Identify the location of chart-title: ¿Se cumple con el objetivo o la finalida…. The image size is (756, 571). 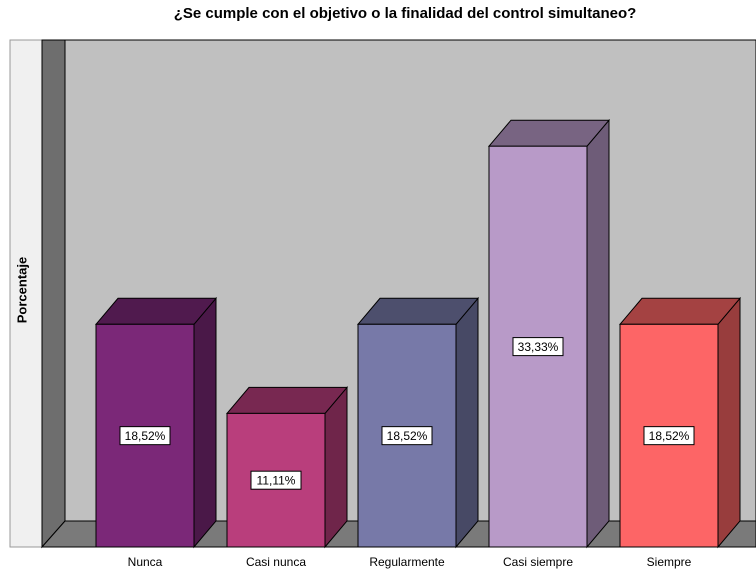
(405, 13).